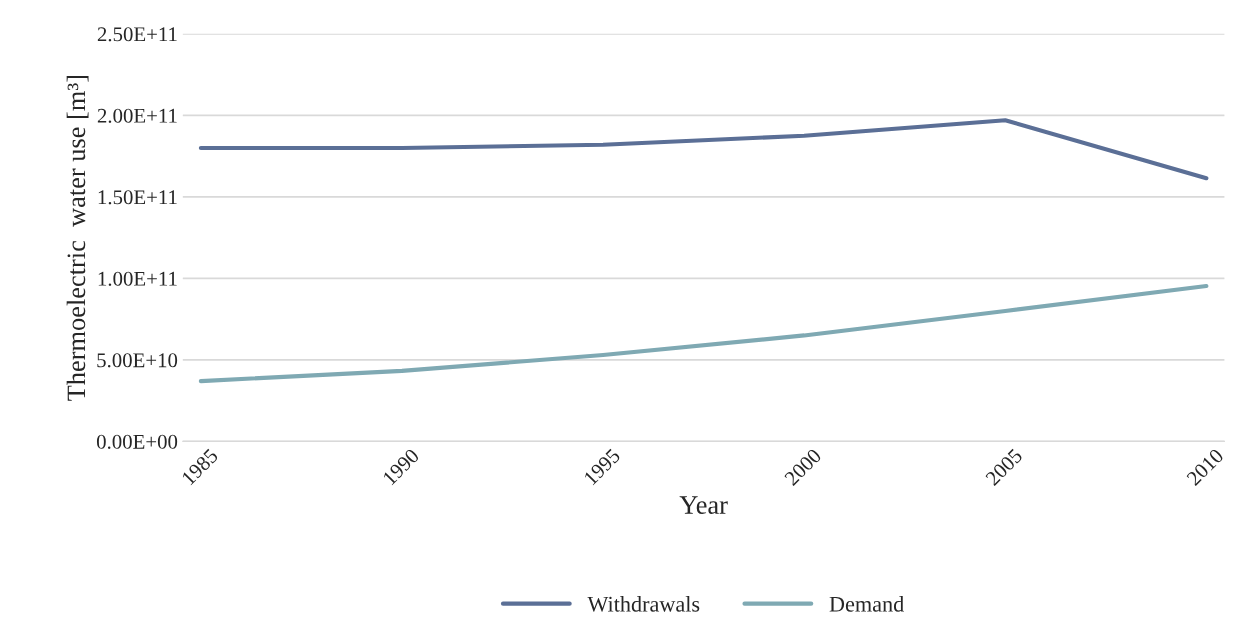 The image size is (1252, 627). Describe the element at coordinates (643, 604) in the screenshot. I see `legend-label: Withdrawals` at that location.